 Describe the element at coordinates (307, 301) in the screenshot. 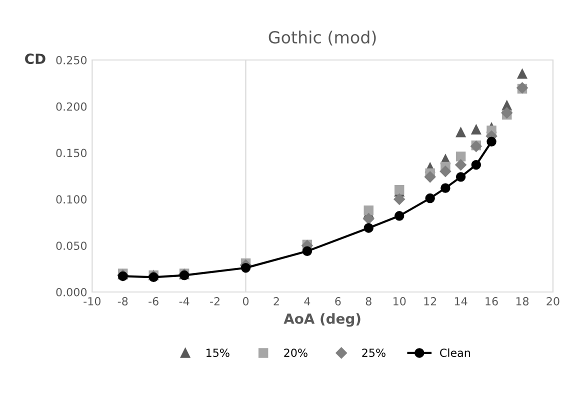

I see `x-tick-label: 4` at that location.